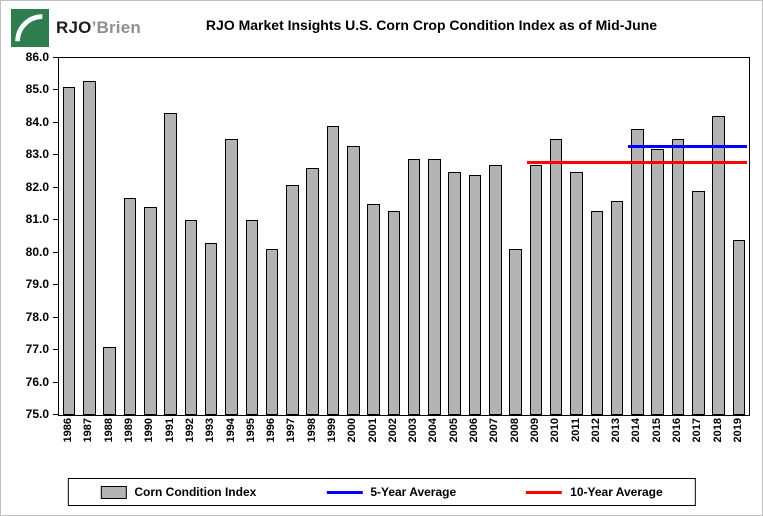  What do you see at coordinates (353, 280) in the screenshot?
I see `bar-2000` at bounding box center [353, 280].